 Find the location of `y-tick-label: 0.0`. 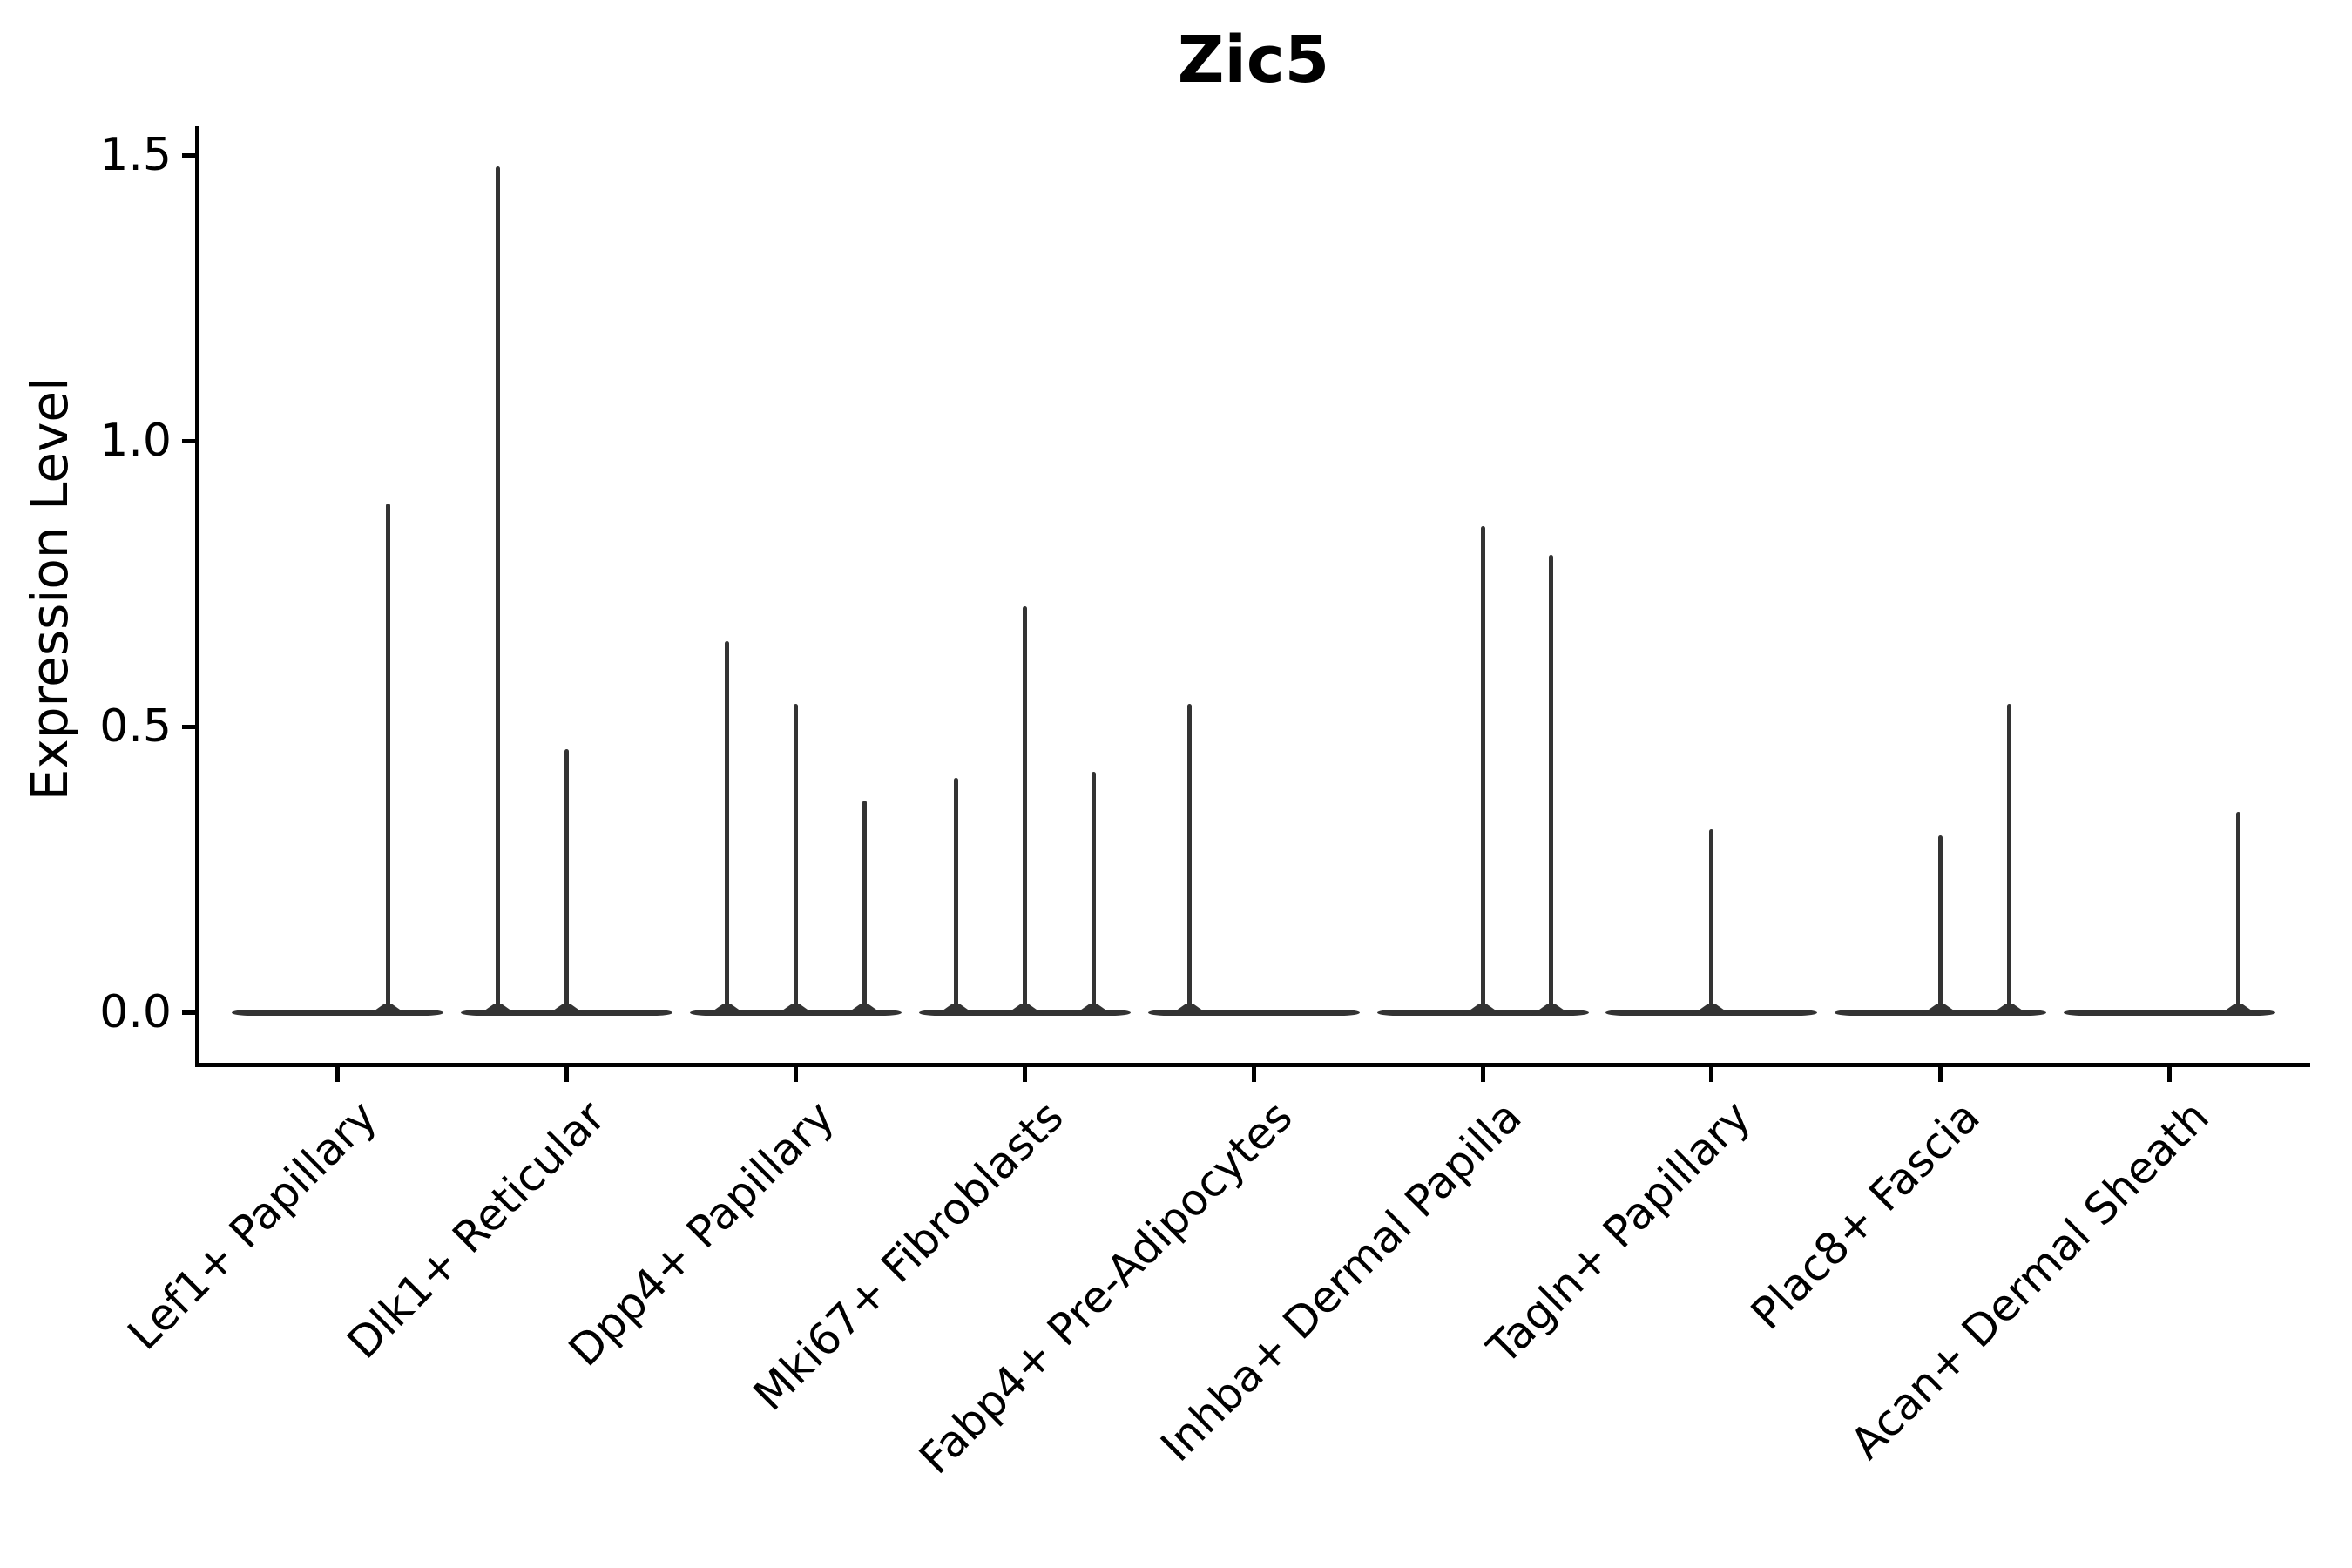

y-tick-label: 0.0 is located at coordinates (135, 1012).